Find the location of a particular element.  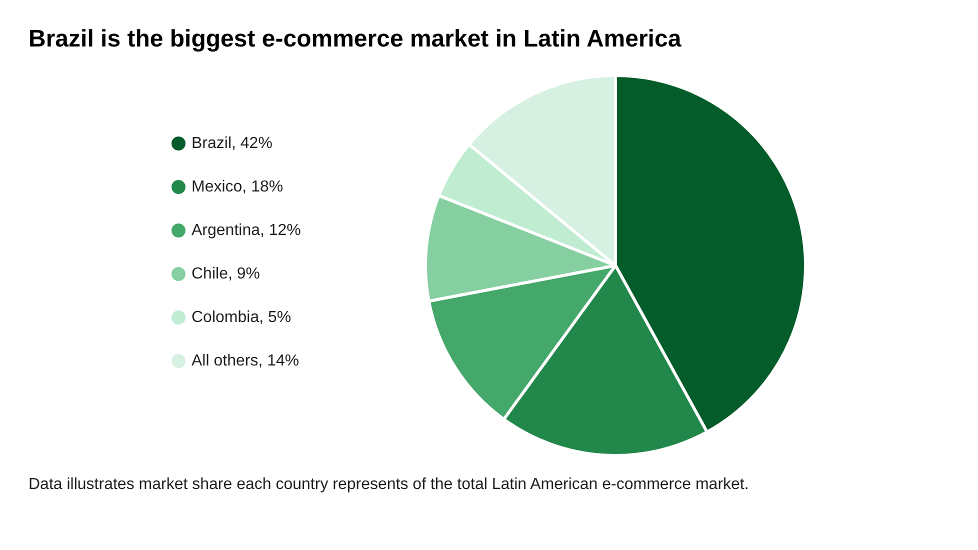

chart-title: Brazil is the biggest e-commerce market in Latin America is located at coordinates (355, 39).